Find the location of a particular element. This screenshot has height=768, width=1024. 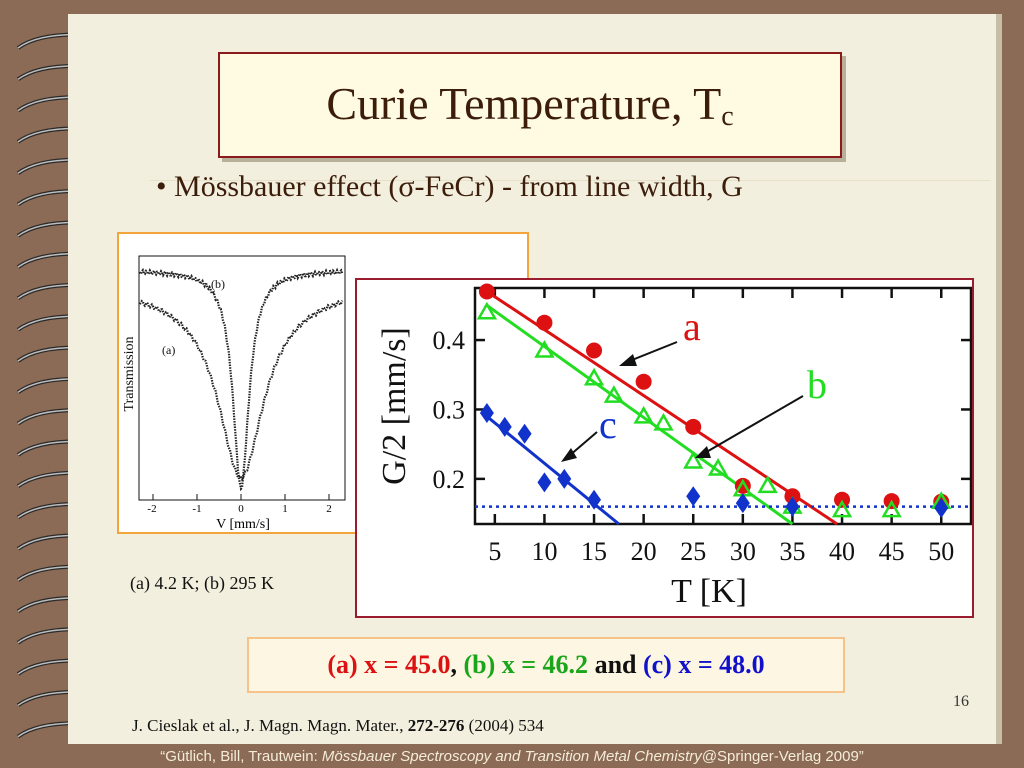

footer-pre: “Gütlich, Bill, Trautwein: is located at coordinates (241, 756).